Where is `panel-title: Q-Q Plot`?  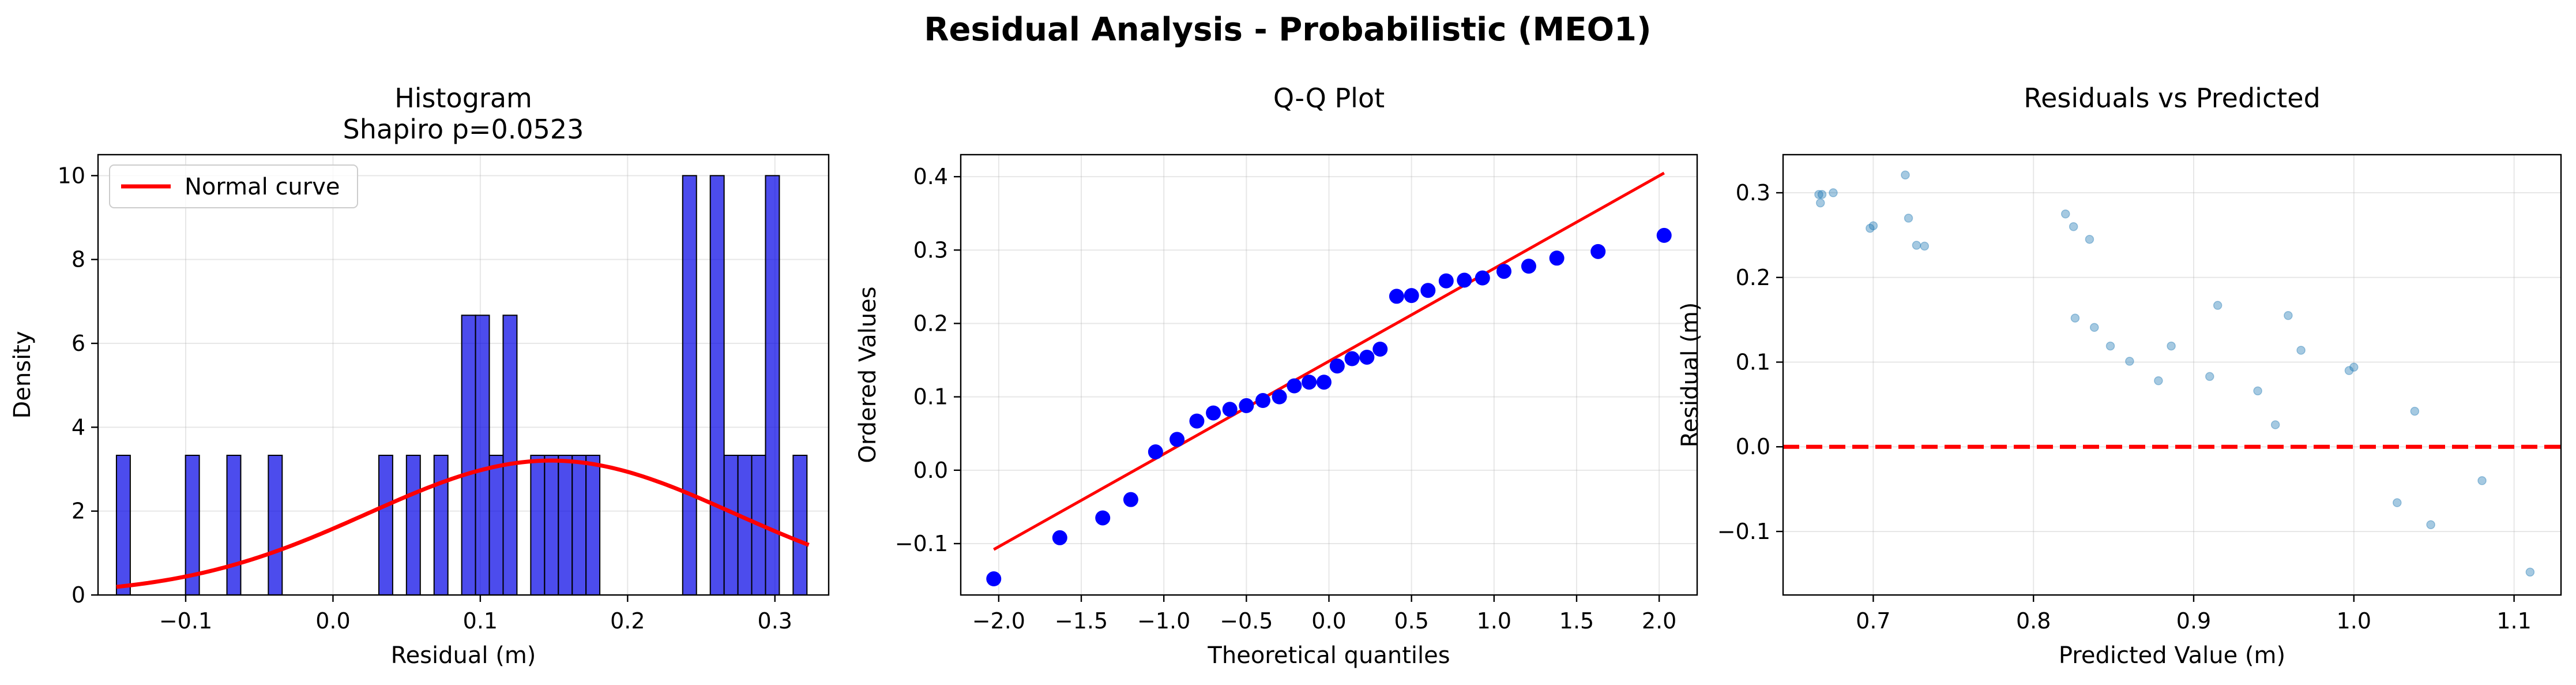 panel-title: Q-Q Plot is located at coordinates (1329, 98).